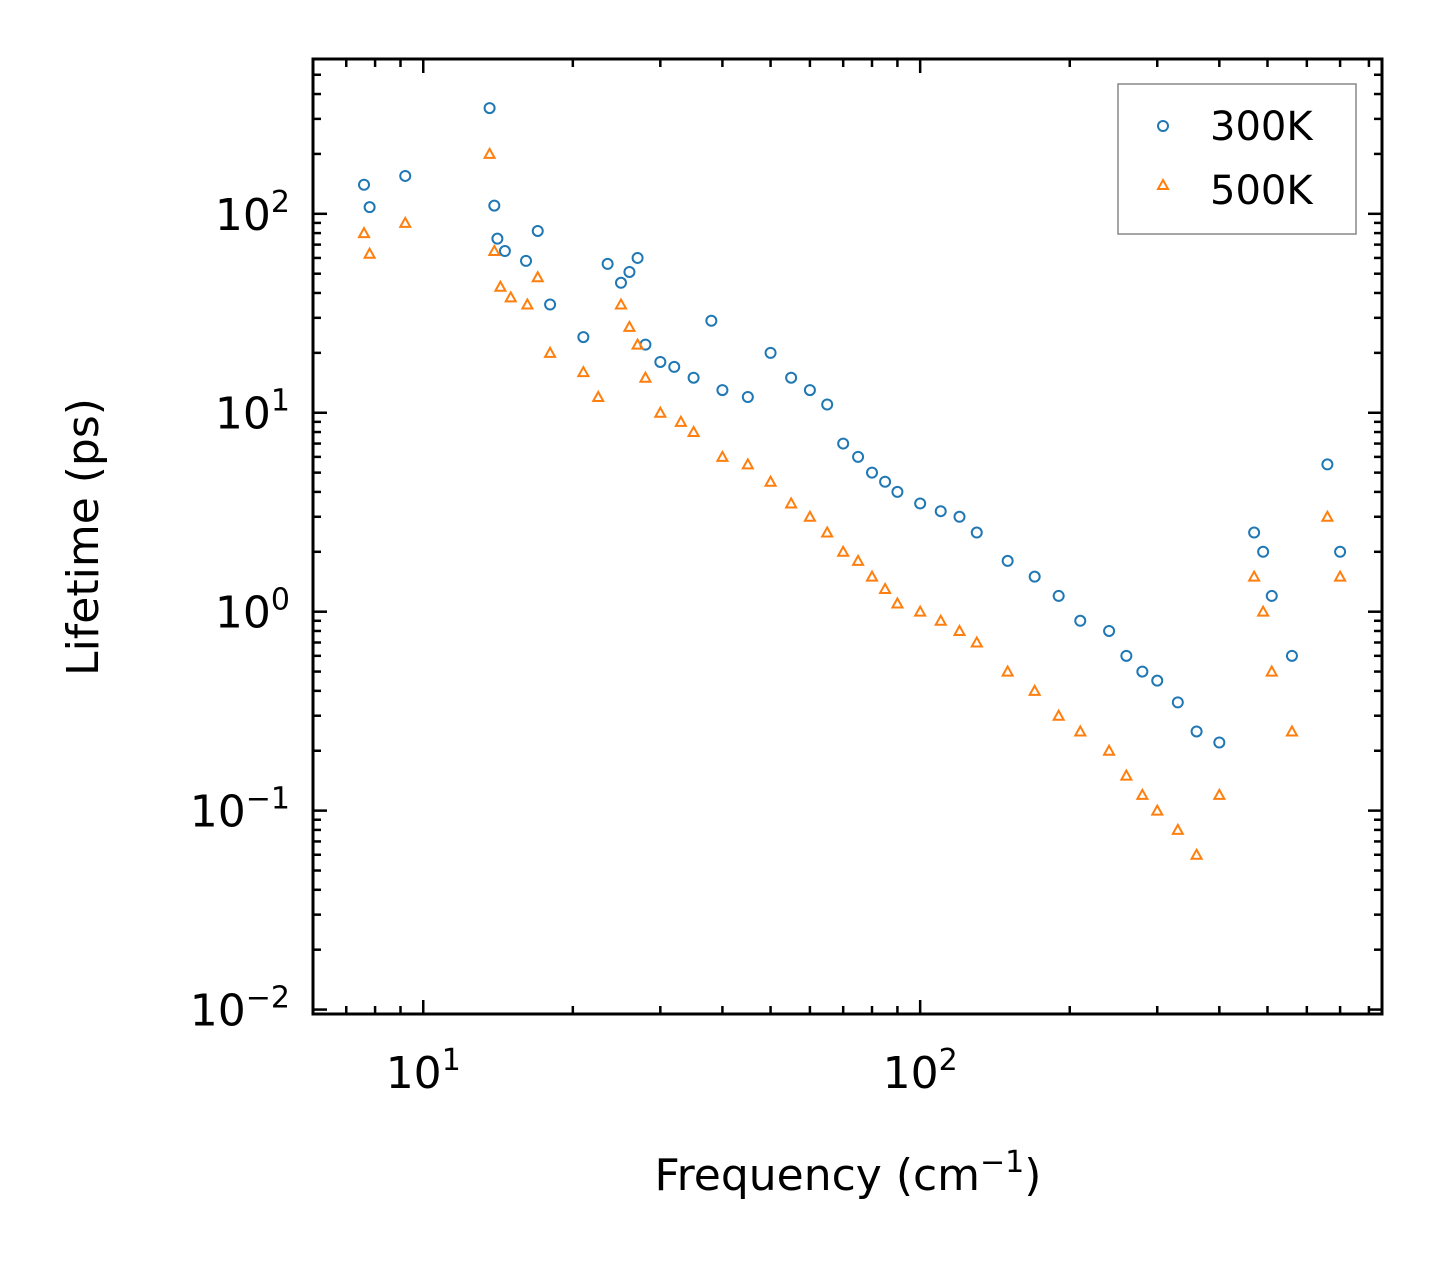 This screenshot has width=1442, height=1265. Describe the element at coordinates (848, 1173) in the screenshot. I see `x-axis-title: Frequency (cm−1)` at that location.